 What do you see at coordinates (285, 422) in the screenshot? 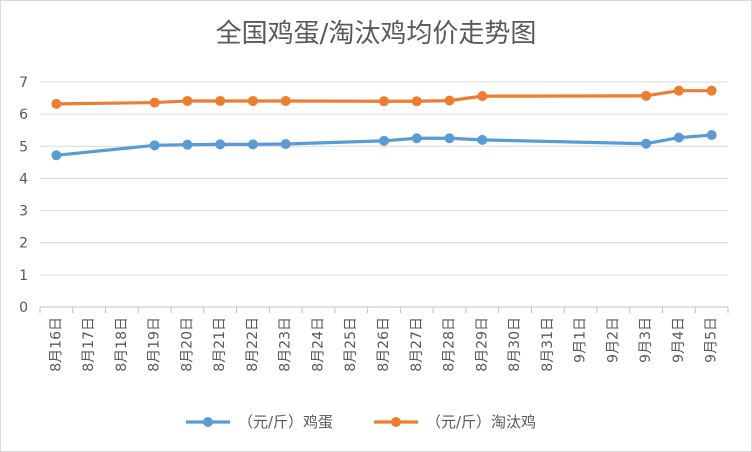
I see `legend-label: （元/斤）鸡蛋` at bounding box center [285, 422].